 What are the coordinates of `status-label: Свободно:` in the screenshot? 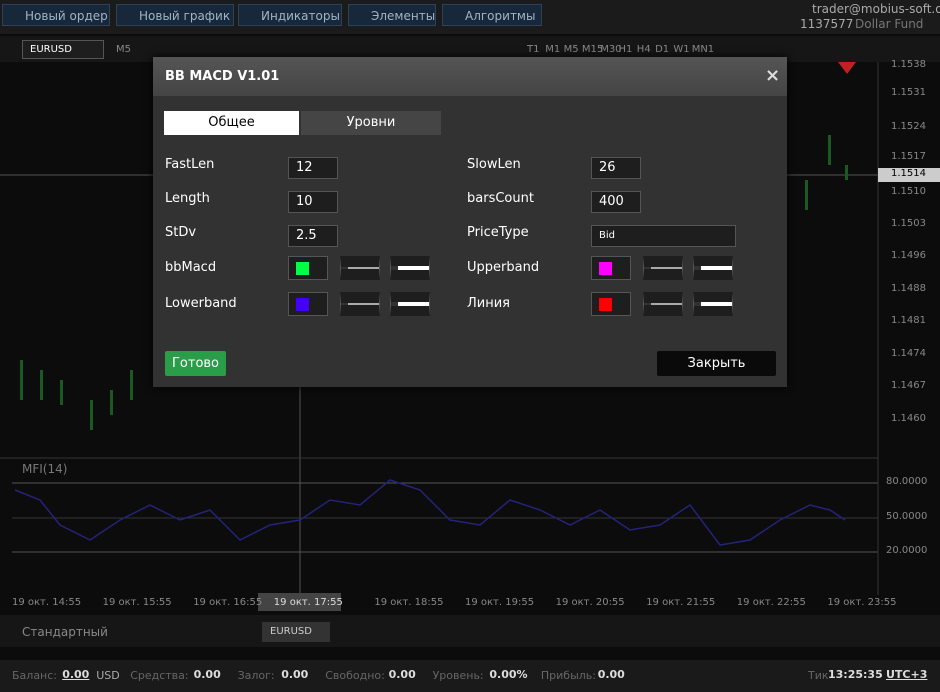 It's located at (355, 675).